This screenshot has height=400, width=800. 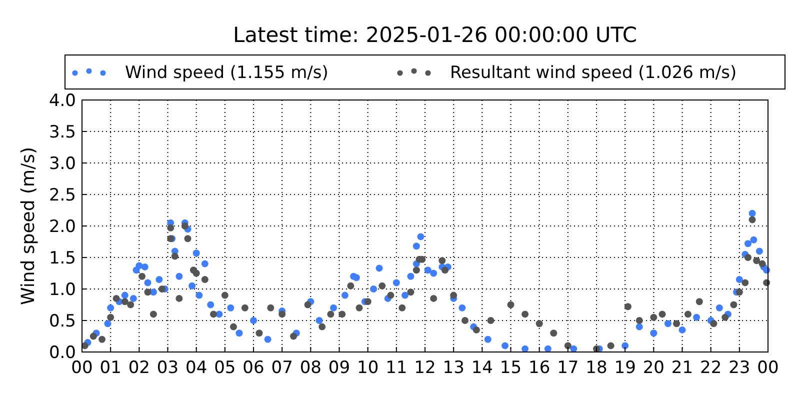 What do you see at coordinates (653, 368) in the screenshot?
I see `x-tick-label: 20` at bounding box center [653, 368].